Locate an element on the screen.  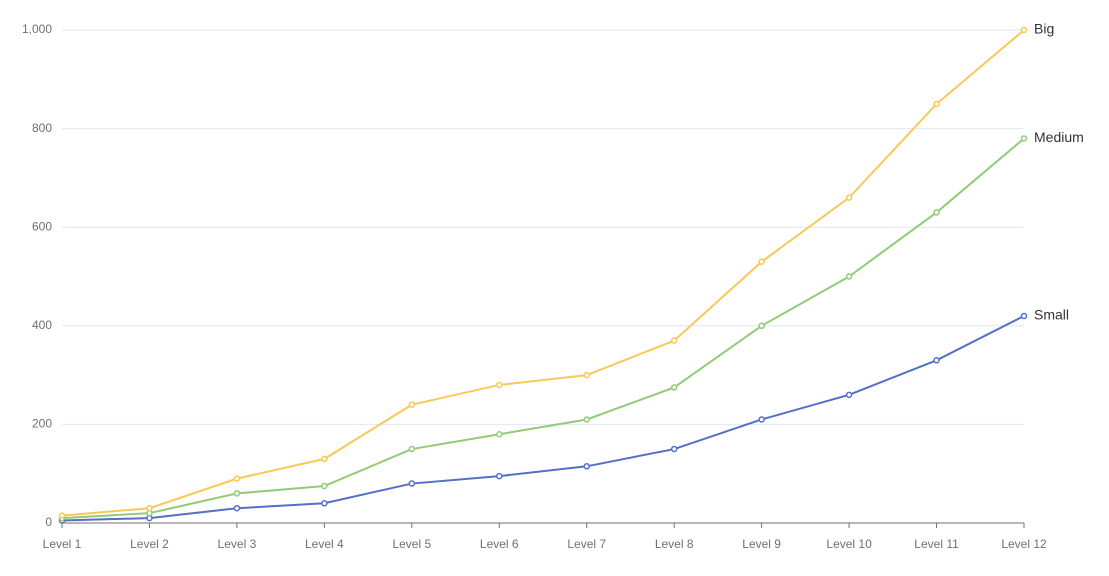
y-tick-label: 1,000 is located at coordinates (37, 29).